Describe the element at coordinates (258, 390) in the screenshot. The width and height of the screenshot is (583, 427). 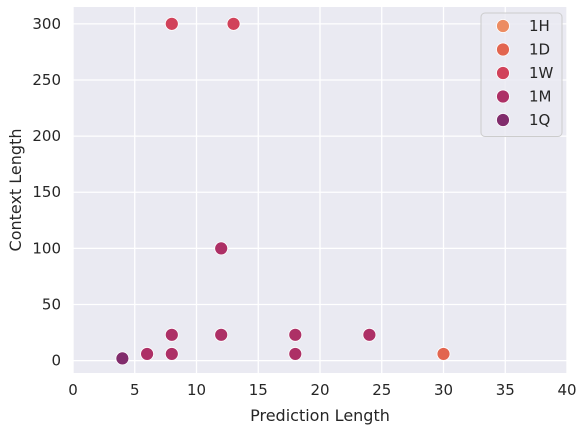
I see `x-tick-label: 15` at that location.